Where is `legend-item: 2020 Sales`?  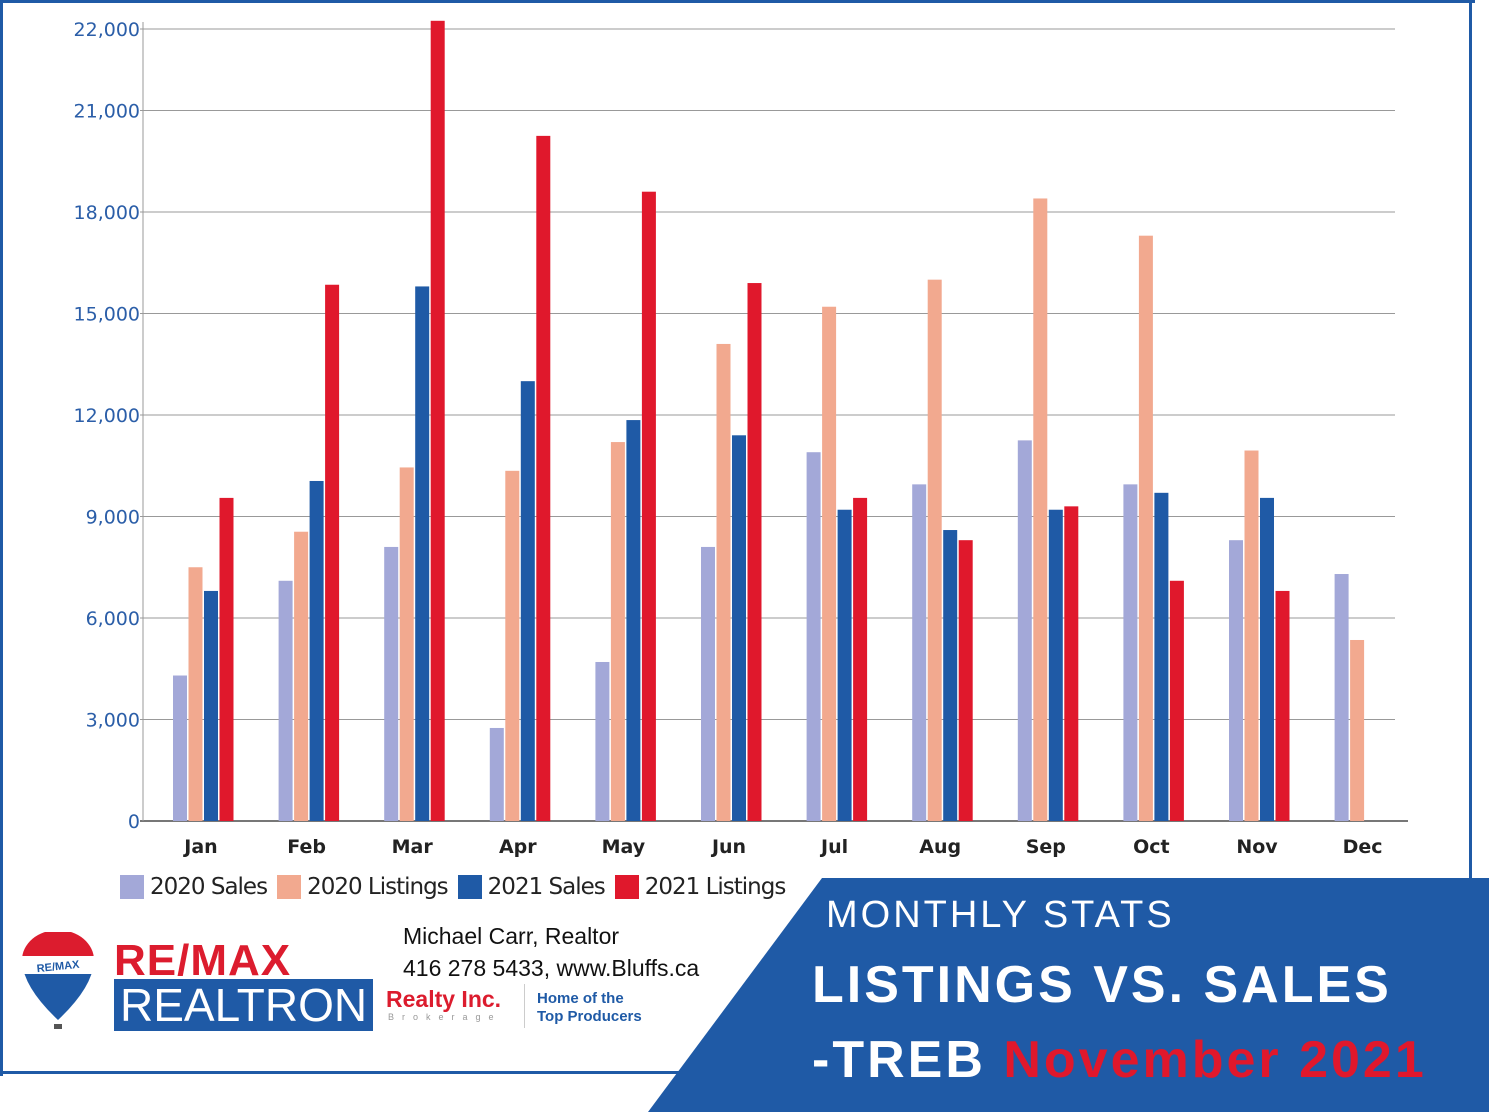
legend-item: 2020 Sales is located at coordinates (194, 887).